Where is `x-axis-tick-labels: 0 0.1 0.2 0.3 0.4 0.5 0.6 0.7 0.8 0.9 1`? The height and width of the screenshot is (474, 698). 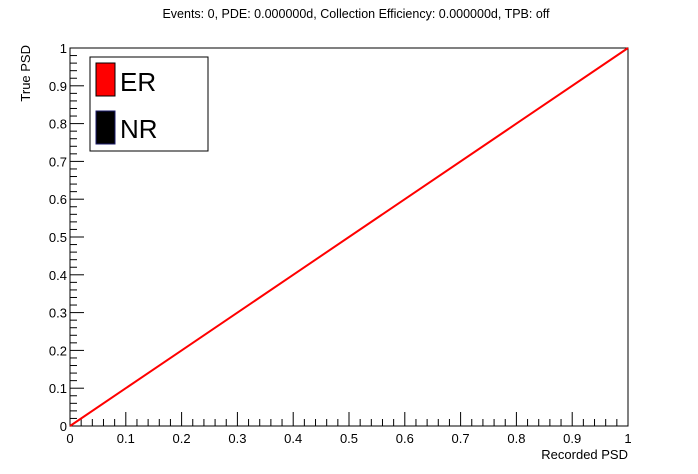
x-axis-tick-labels: 0 0.1 0.2 0.3 0.4 0.5 0.6 0.7 0.8 0.9 1 is located at coordinates (348, 438).